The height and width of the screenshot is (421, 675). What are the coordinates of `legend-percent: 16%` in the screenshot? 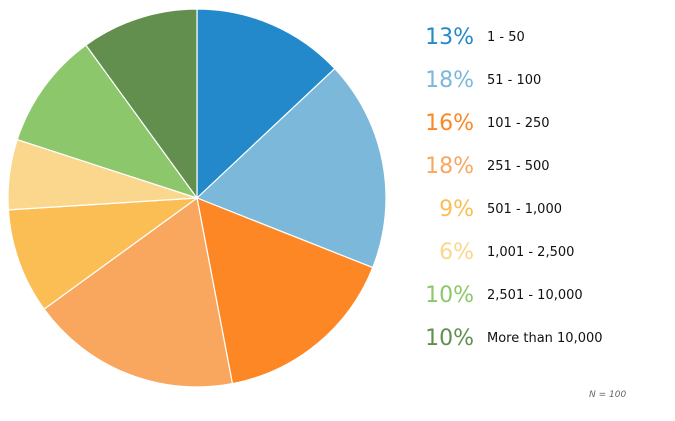 It's located at (449, 123).